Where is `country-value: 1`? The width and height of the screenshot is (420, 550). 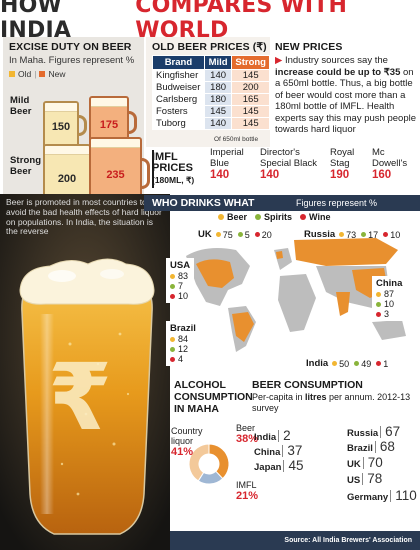 country-value: 1 is located at coordinates (382, 364).